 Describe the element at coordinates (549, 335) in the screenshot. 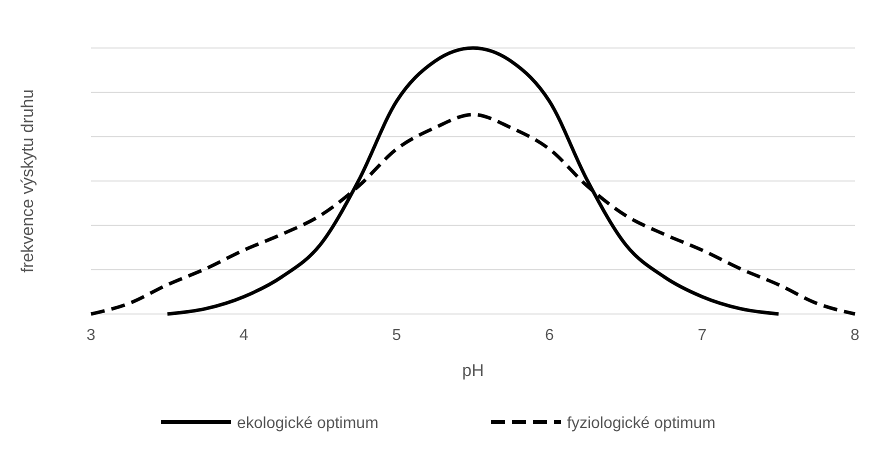

I see `x-tick-label: 6` at that location.